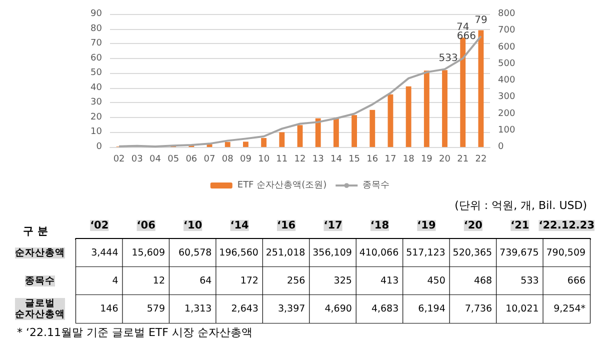 The height and width of the screenshot is (345, 600). Describe the element at coordinates (566, 253) in the screenshot. I see `data-label: 790,509` at that location.